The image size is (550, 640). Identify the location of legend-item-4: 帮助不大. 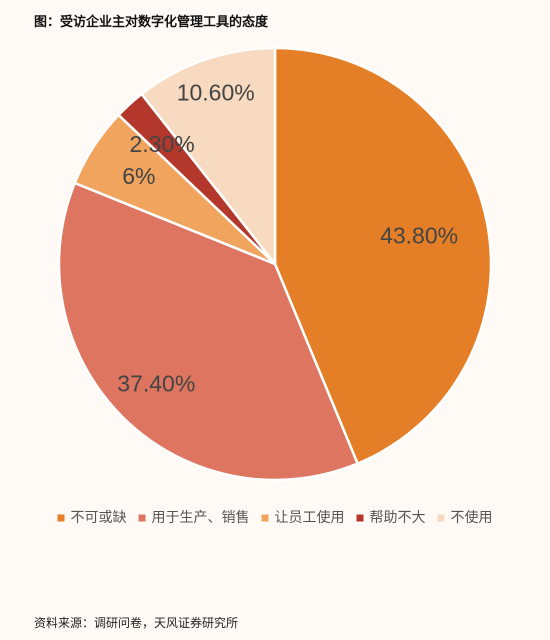
(391, 518).